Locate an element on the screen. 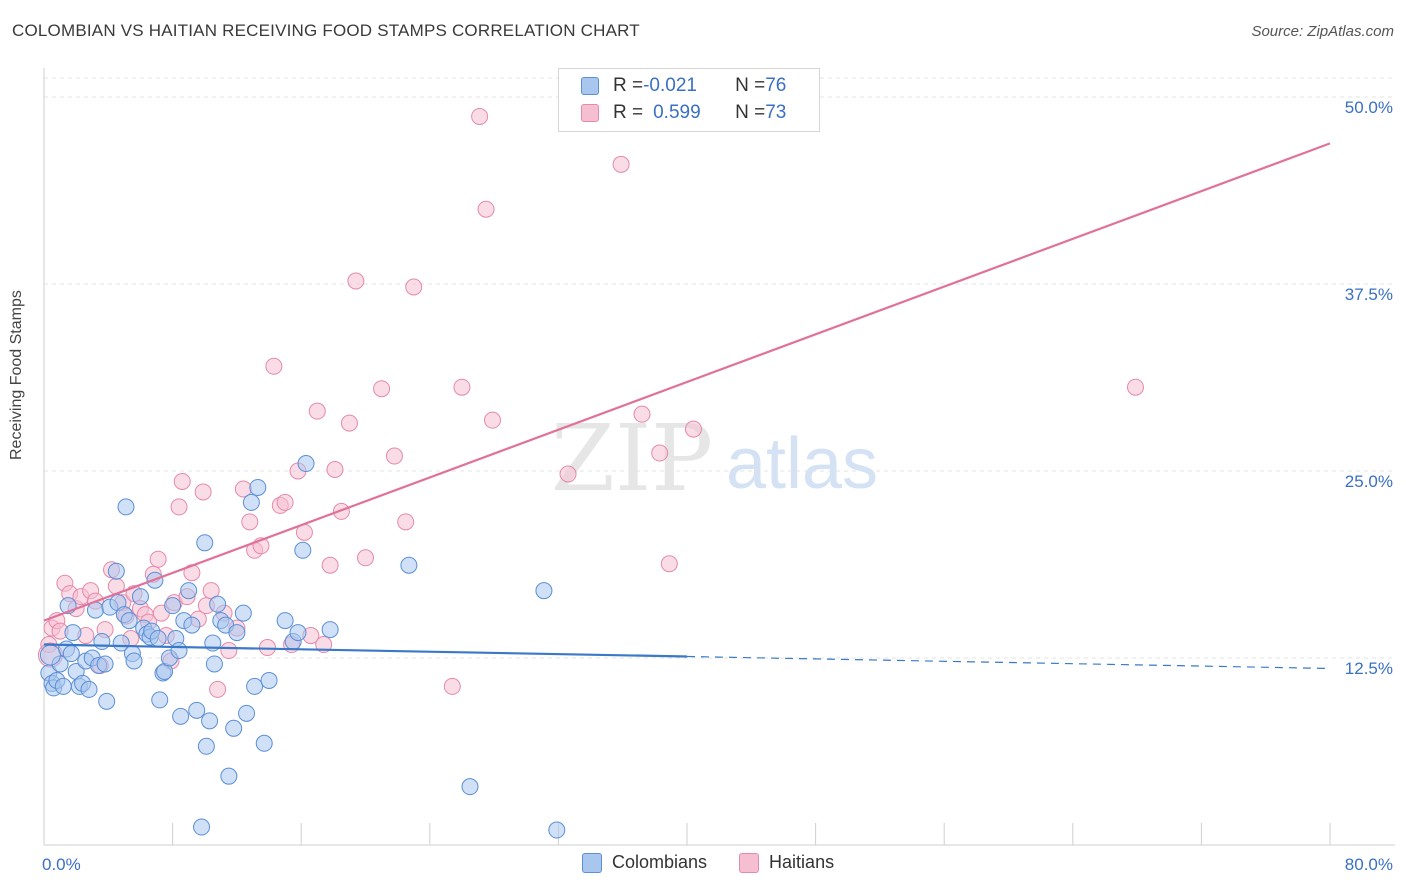  y-tick-label: 25.0% is located at coordinates (1369, 481).